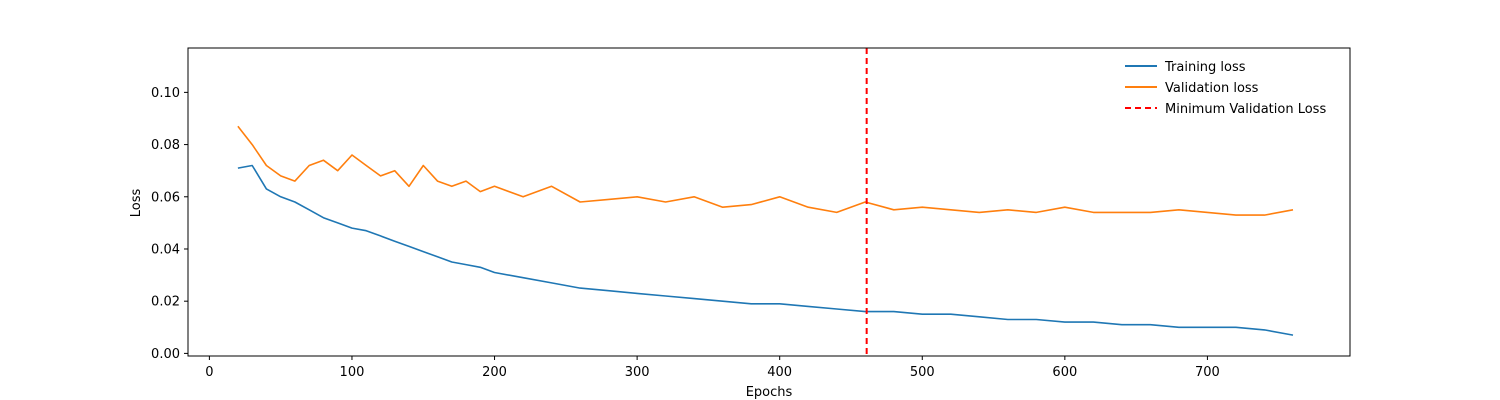  I want to click on legend-label-min-validation: Minimum Validation Loss, so click(1245, 109).